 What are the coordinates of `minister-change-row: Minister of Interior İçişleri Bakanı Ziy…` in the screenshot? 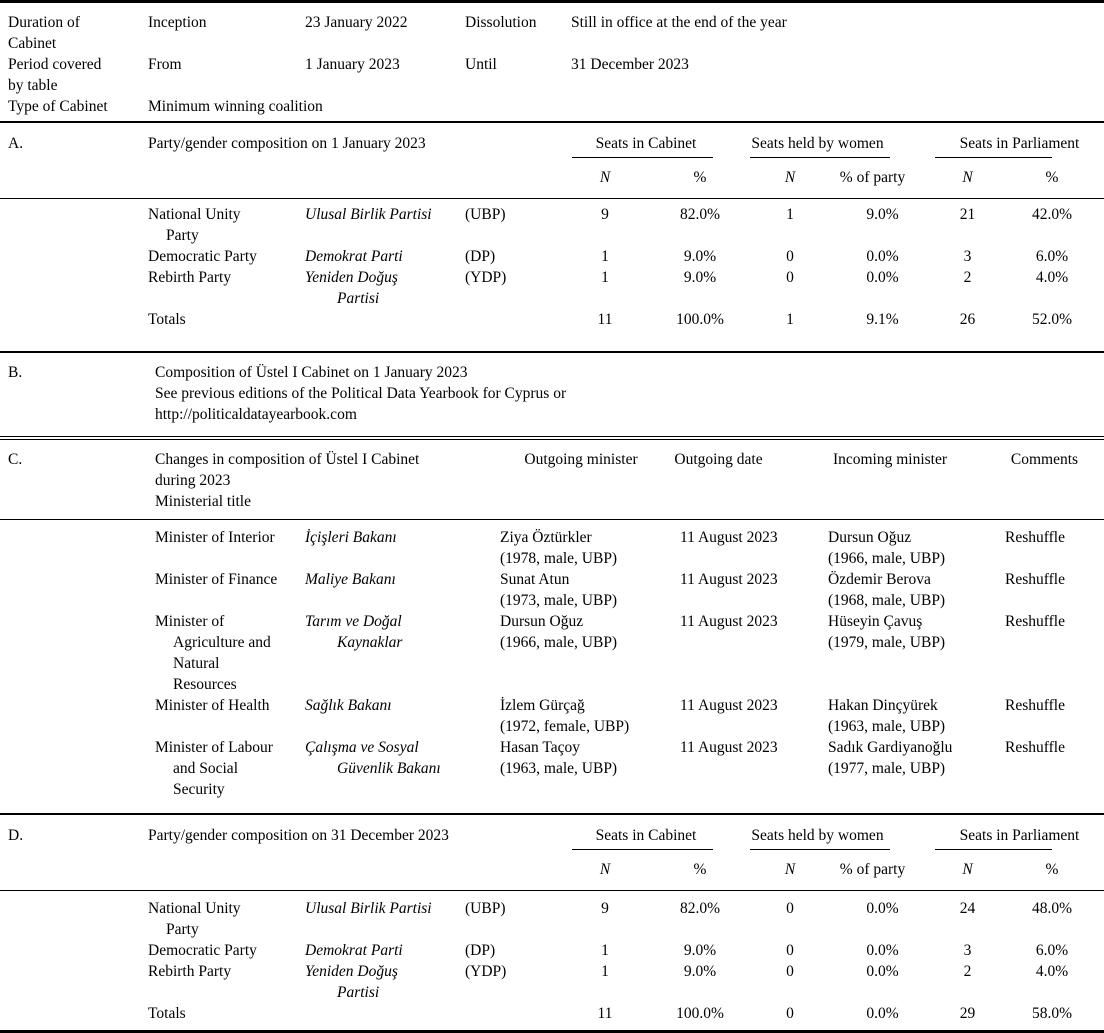 It's located at (552, 548).